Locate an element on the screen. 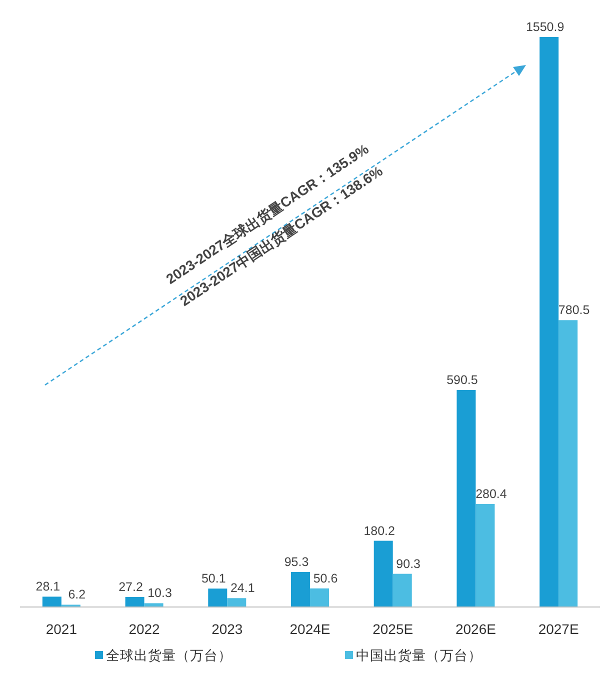 Image resolution: width=605 pixels, height=675 pixels. data-label: 27.2 is located at coordinates (130, 587).